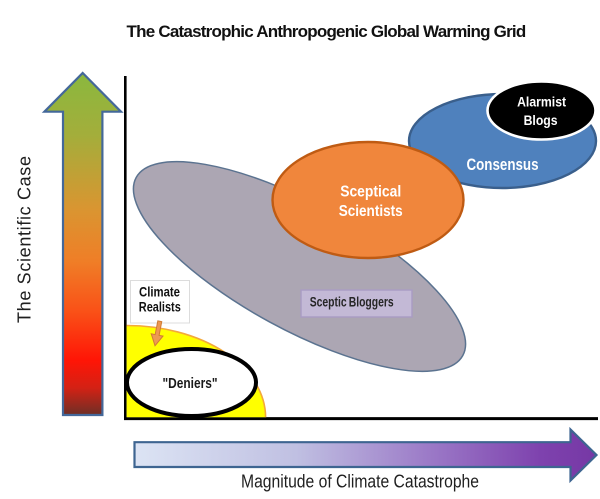  I want to click on svg-text: Blogs, so click(541, 120).